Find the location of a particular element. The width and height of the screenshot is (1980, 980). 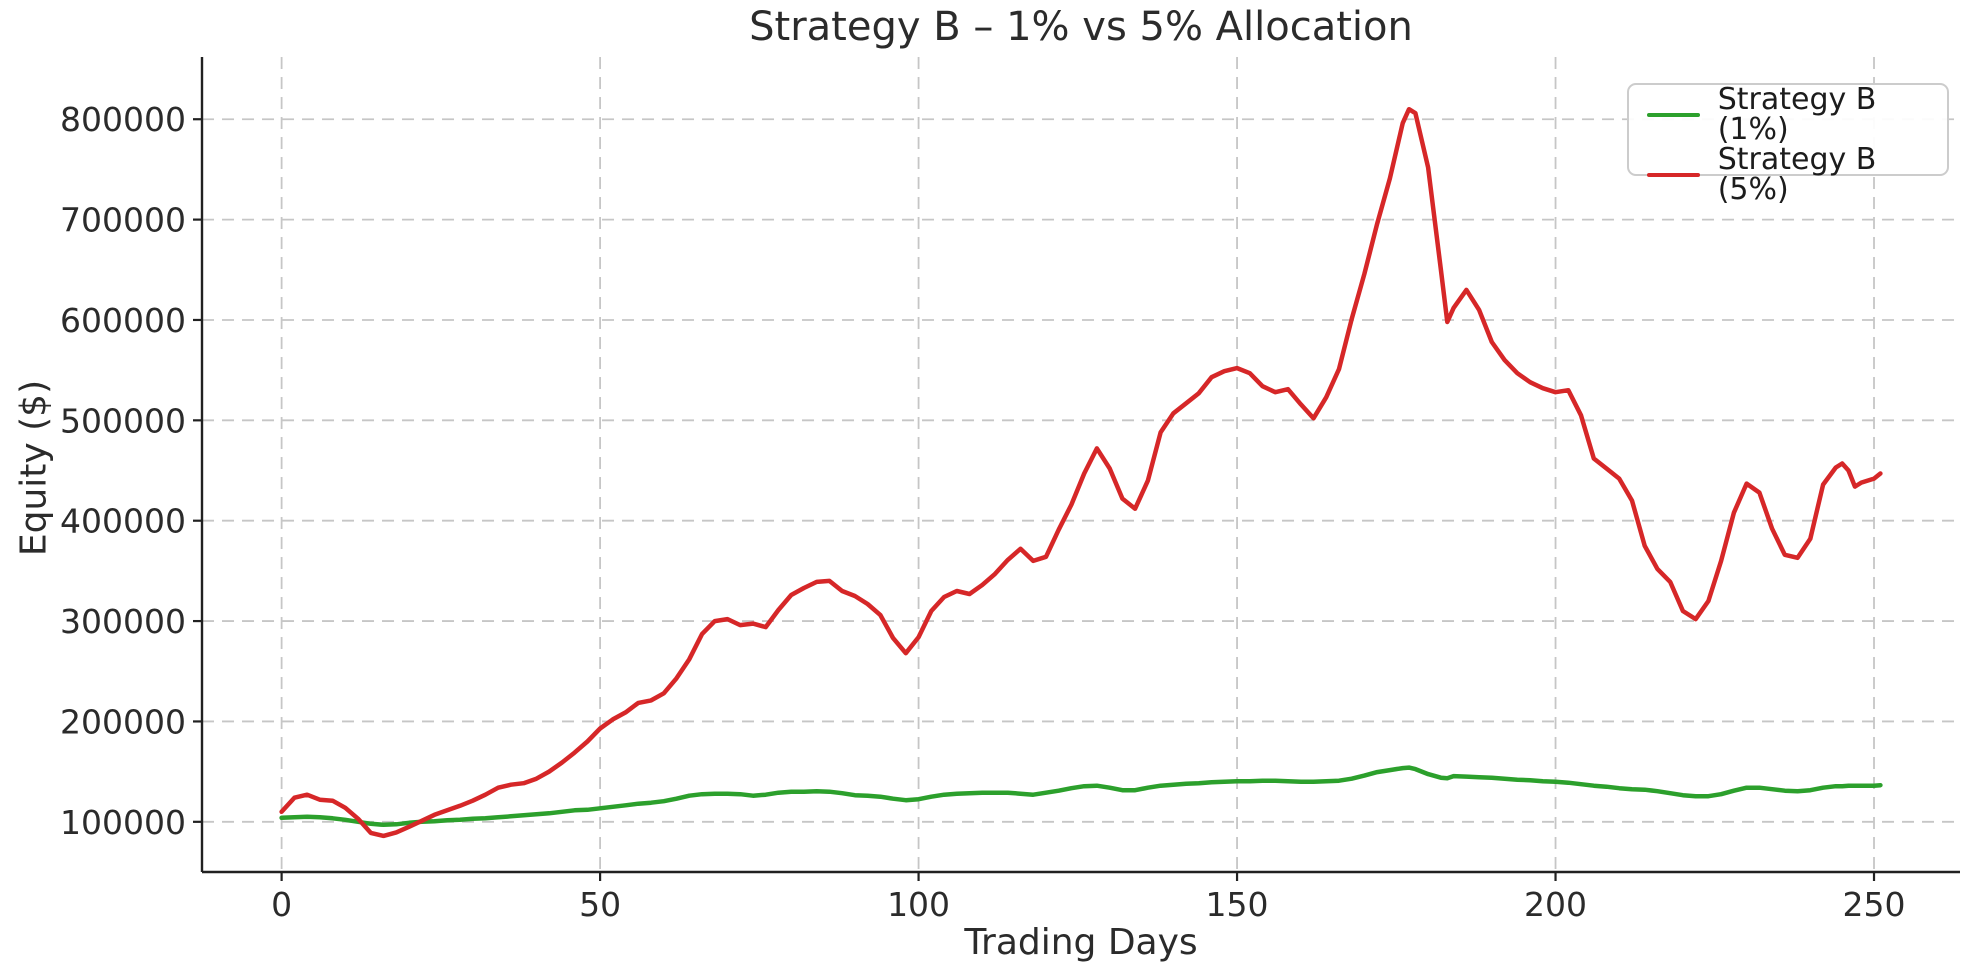

legend: Strategy B (1%) Strategy B (5%) is located at coordinates (1788, 144).